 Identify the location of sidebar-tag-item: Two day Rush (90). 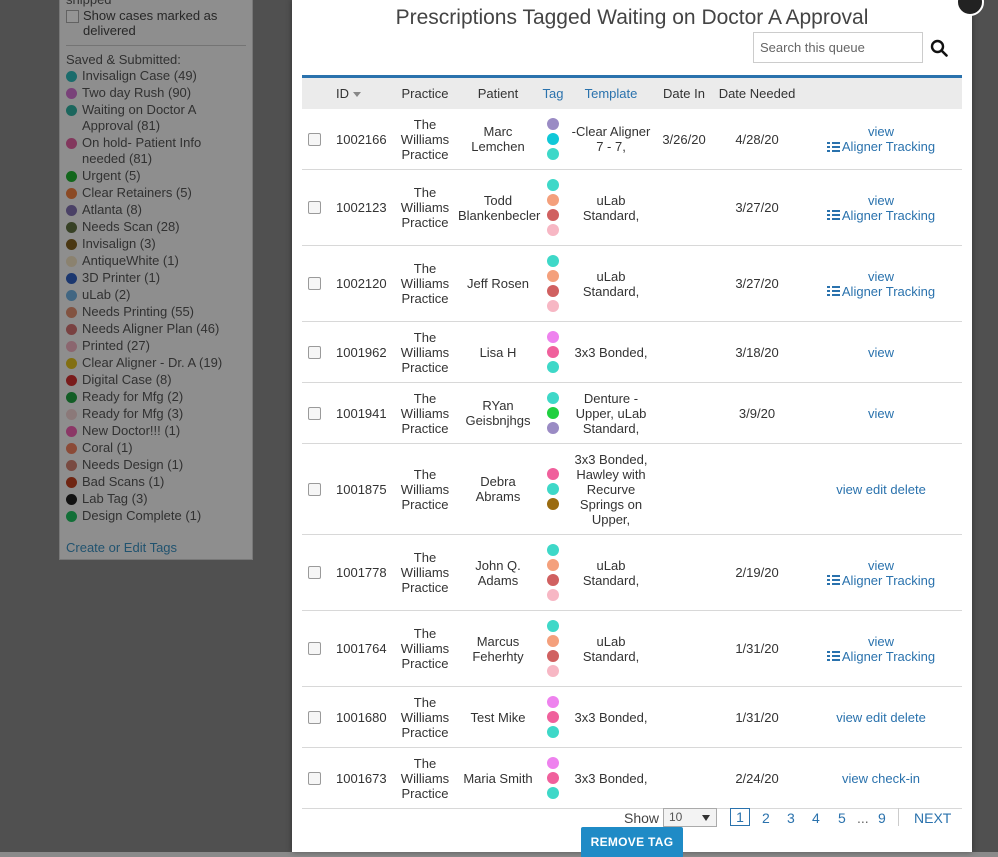
(156, 93).